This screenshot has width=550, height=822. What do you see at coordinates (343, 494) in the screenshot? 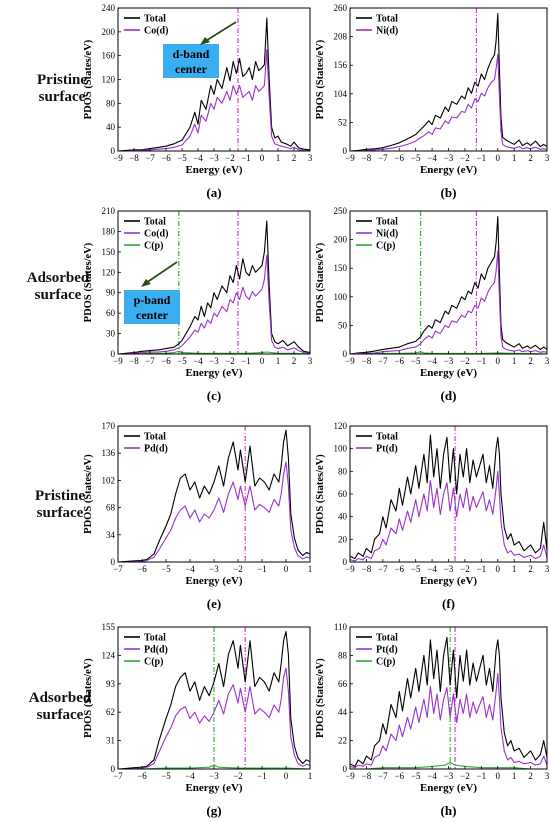
I see `y-tick-label: 60` at bounding box center [343, 494].